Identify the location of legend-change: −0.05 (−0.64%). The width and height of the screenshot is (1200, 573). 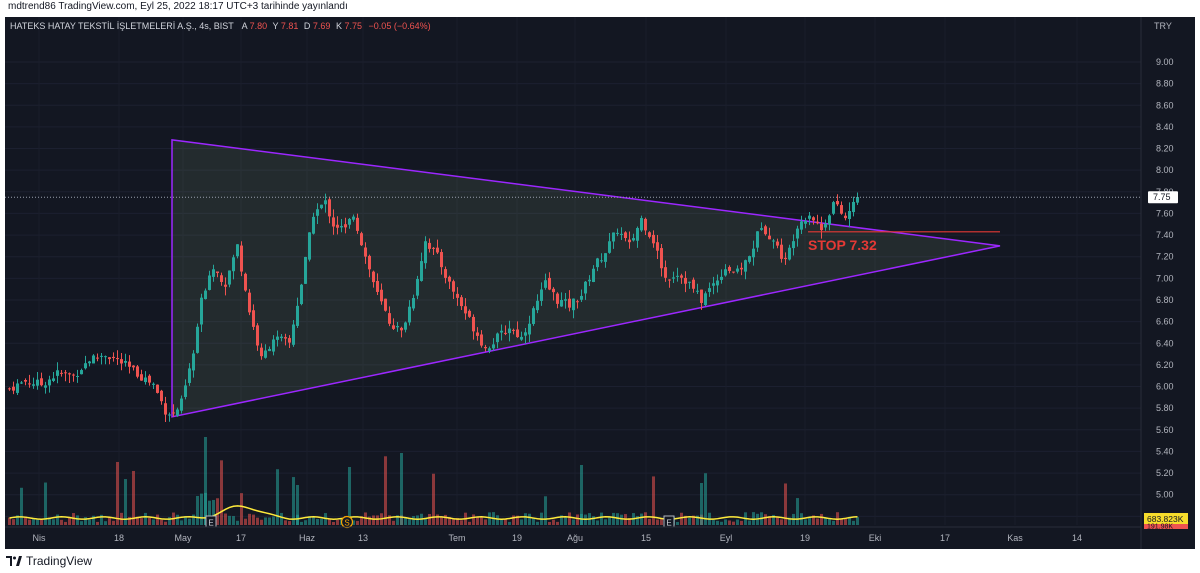
(400, 26).